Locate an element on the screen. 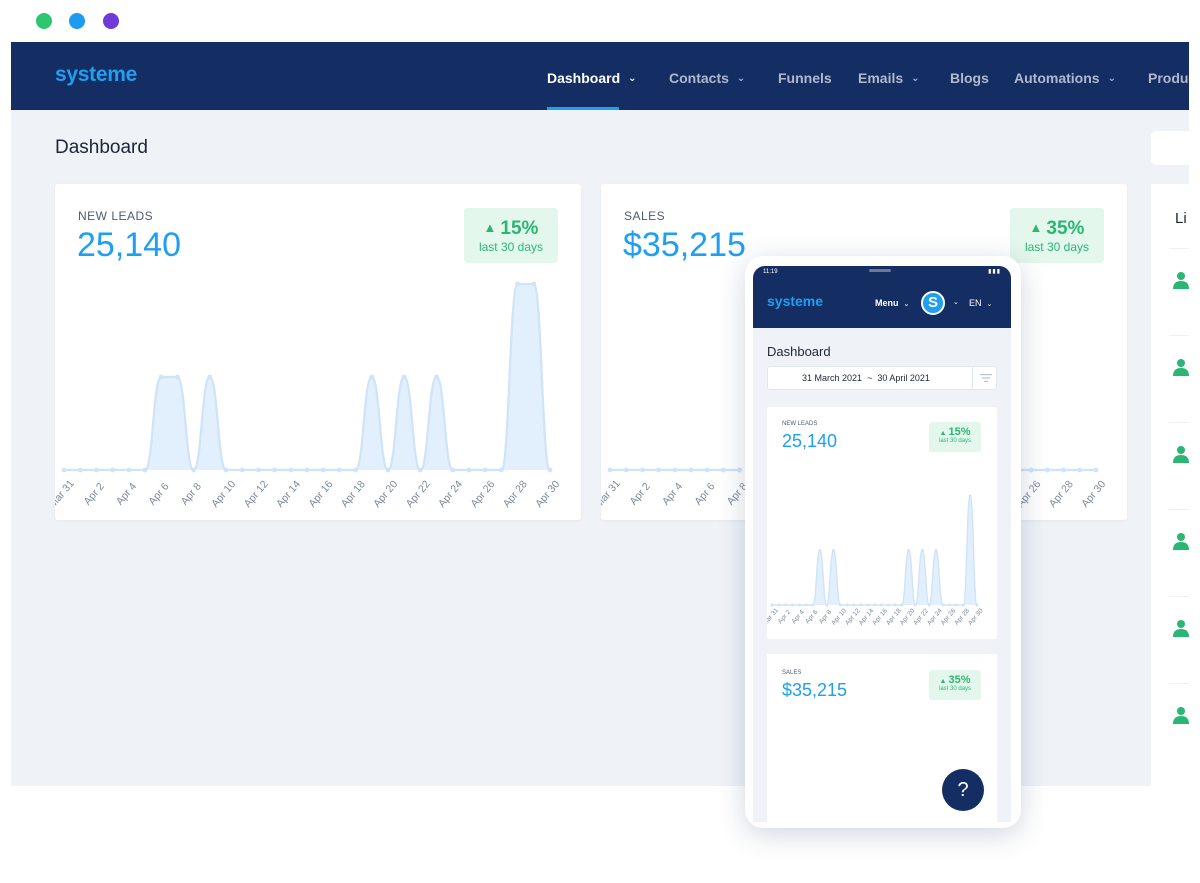  nav-automations: Automations ⌄ is located at coordinates (1065, 76).